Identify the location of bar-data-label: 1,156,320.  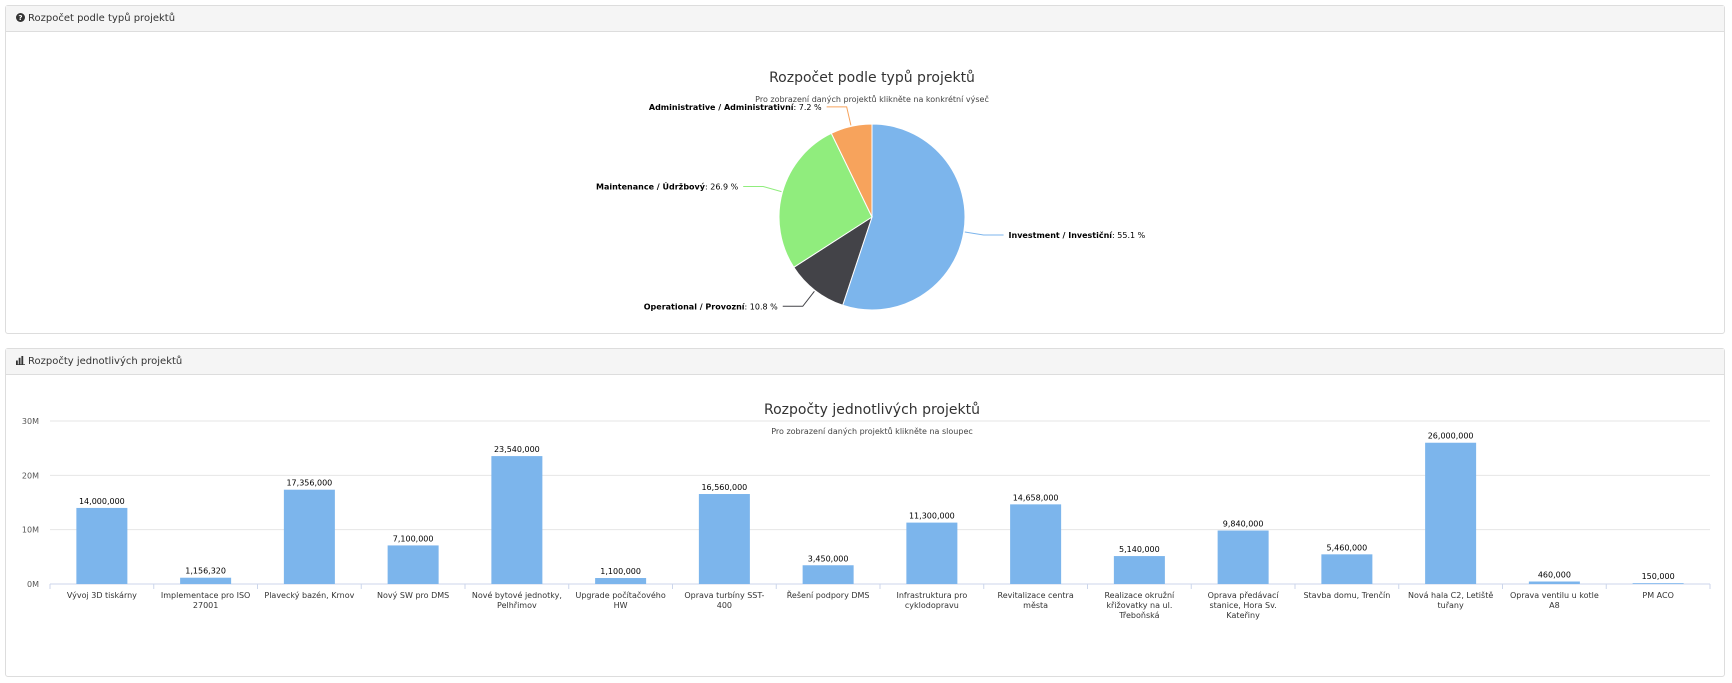
(205, 571).